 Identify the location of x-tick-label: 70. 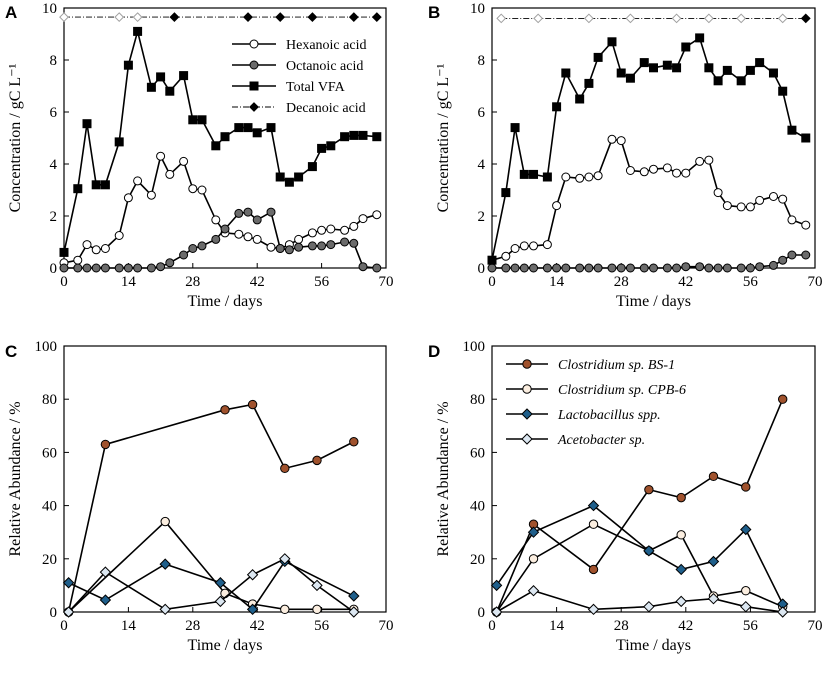
(386, 626).